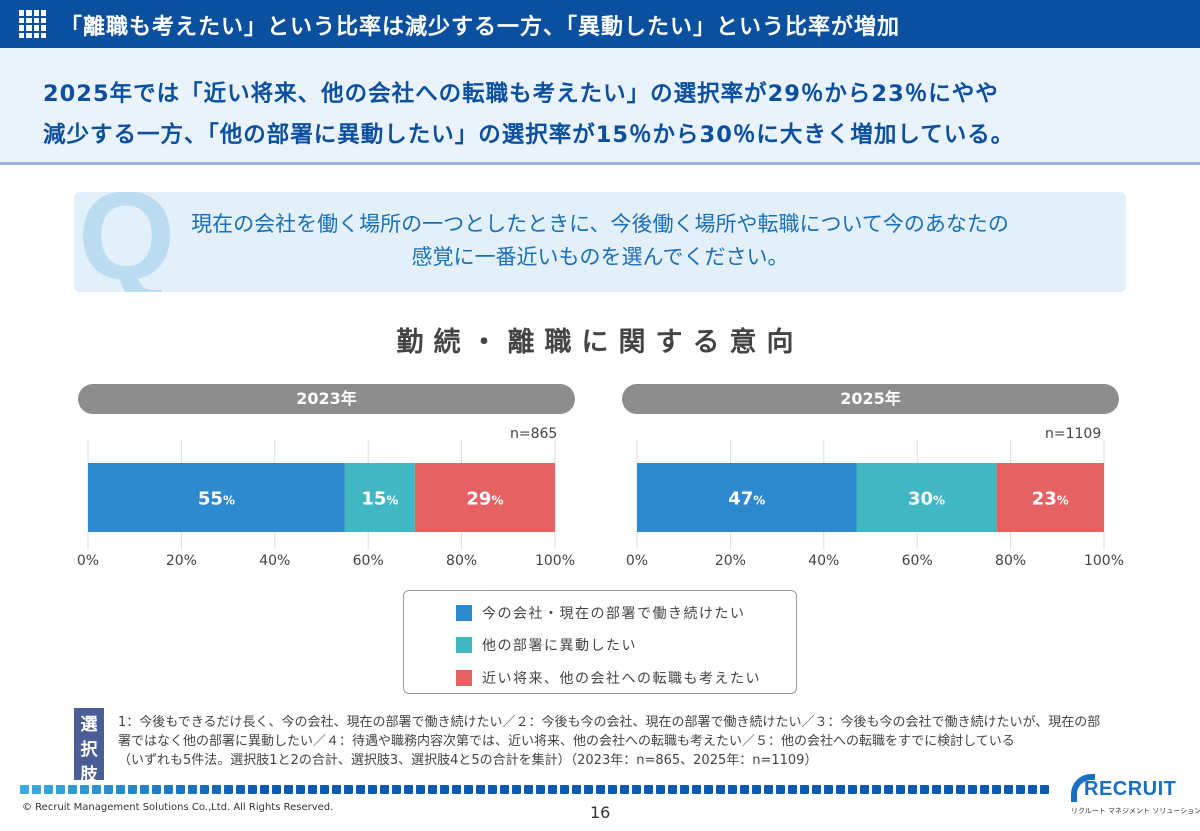 This screenshot has height=831, width=1200. Describe the element at coordinates (181, 561) in the screenshot. I see `x-tick-label: 20%` at that location.